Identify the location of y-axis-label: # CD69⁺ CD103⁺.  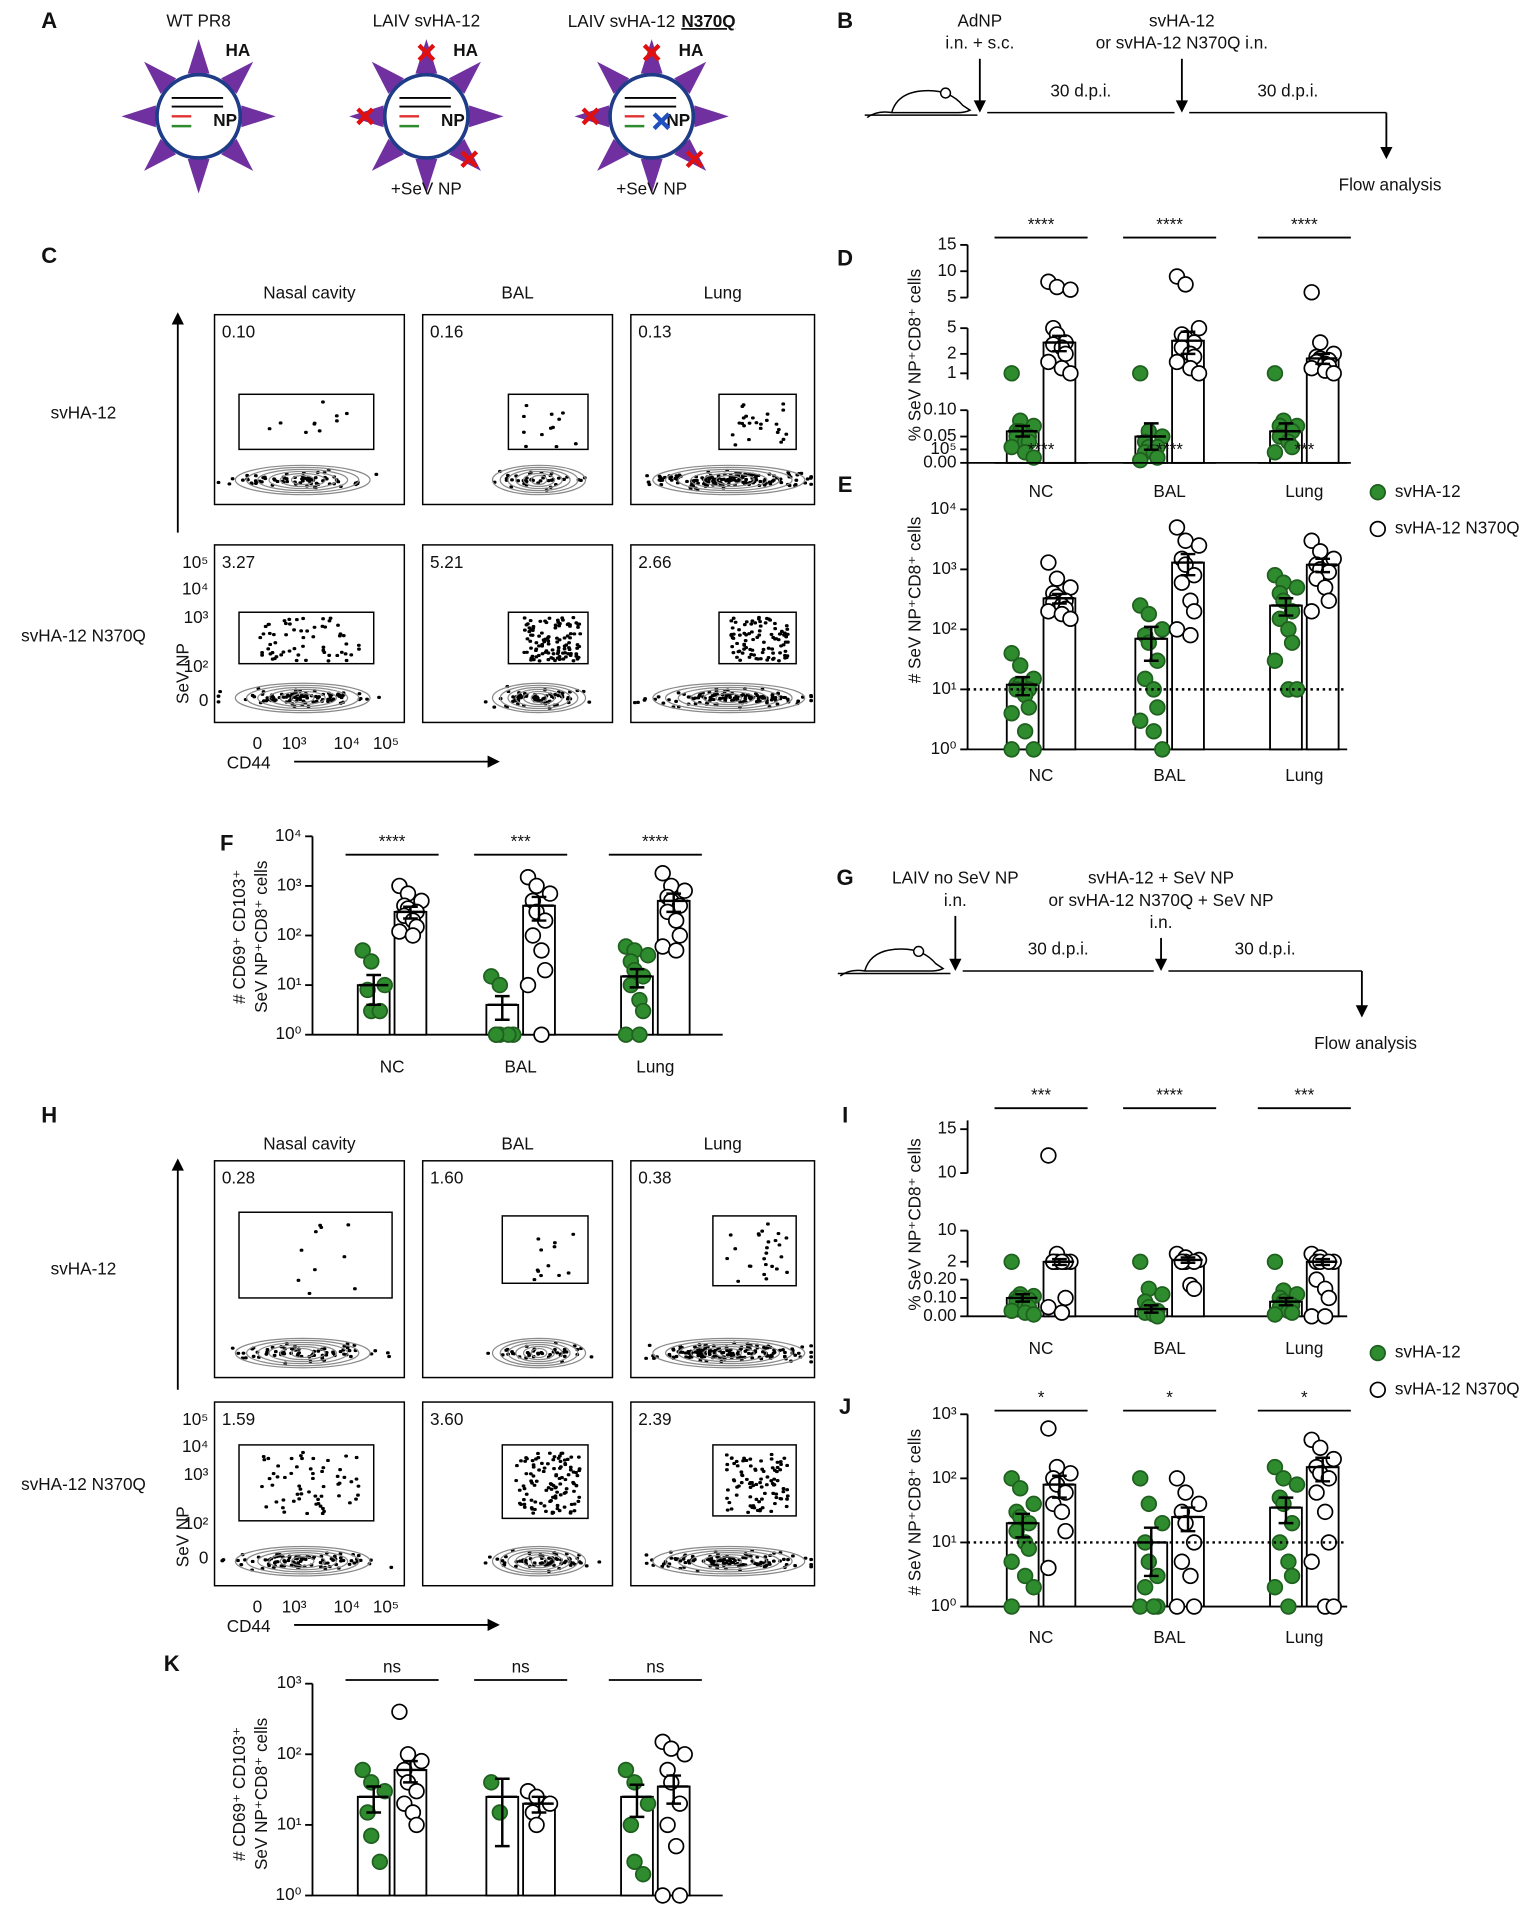
(239, 937).